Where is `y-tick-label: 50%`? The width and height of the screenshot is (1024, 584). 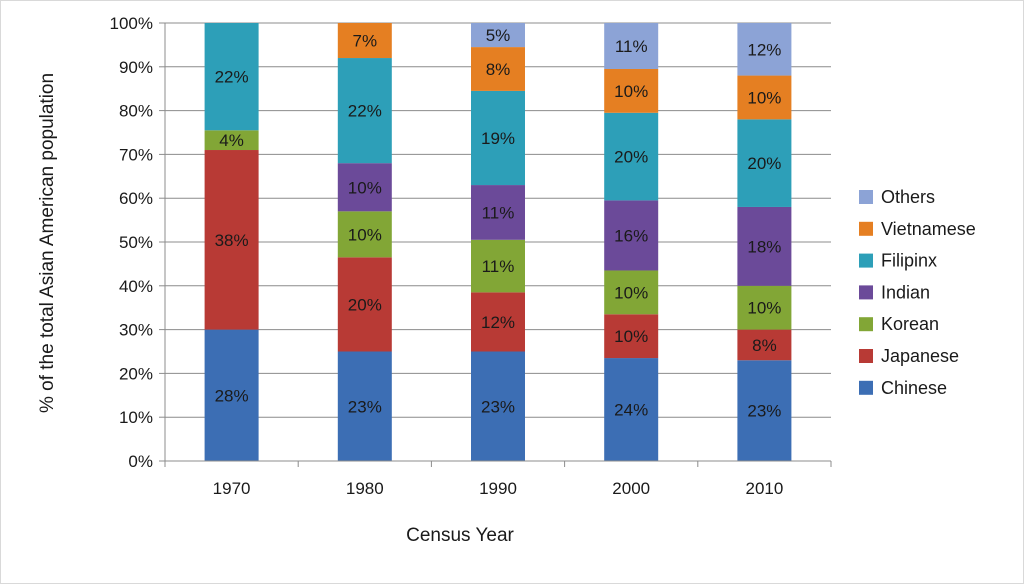
y-tick-label: 50% is located at coordinates (136, 242).